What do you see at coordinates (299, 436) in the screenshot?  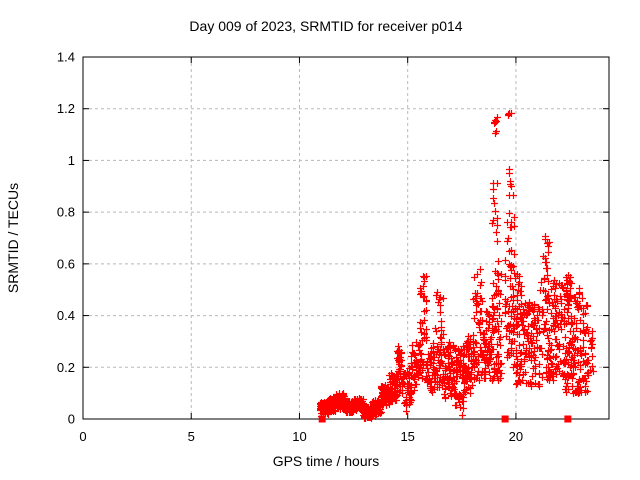 I see `x-tick-label: 10` at bounding box center [299, 436].